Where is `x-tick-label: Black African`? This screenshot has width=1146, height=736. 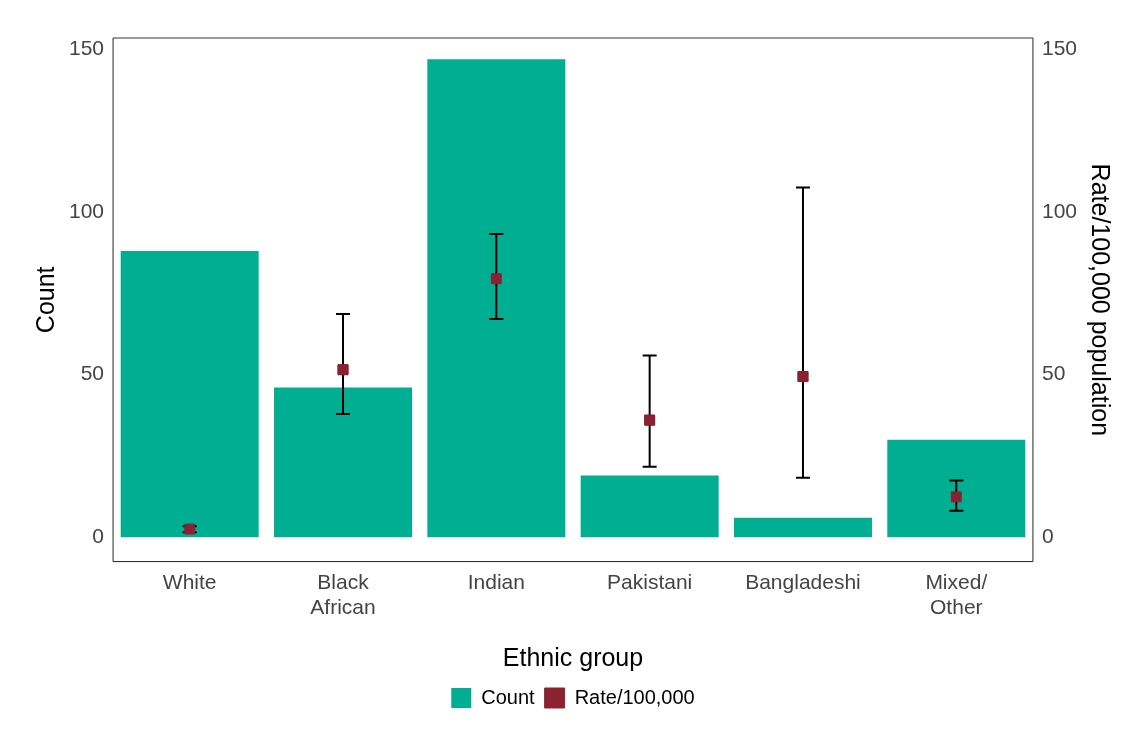 x-tick-label: Black African is located at coordinates (343, 594).